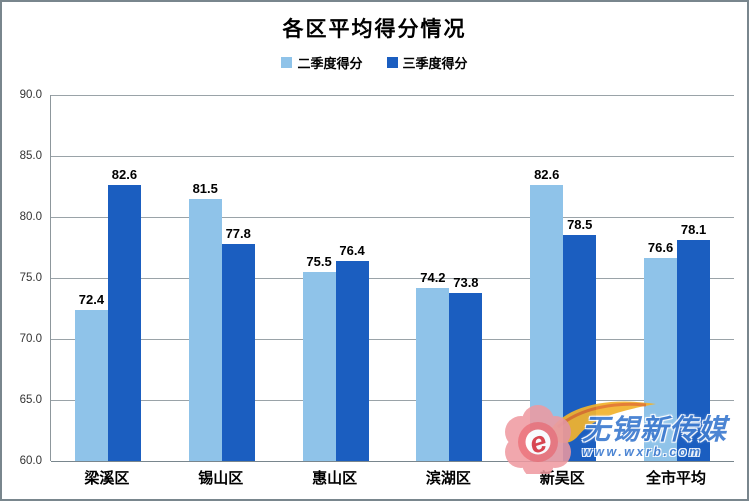 The width and height of the screenshot is (749, 501). What do you see at coordinates (205, 188) in the screenshot?
I see `bar-value-label: 81.5` at bounding box center [205, 188].